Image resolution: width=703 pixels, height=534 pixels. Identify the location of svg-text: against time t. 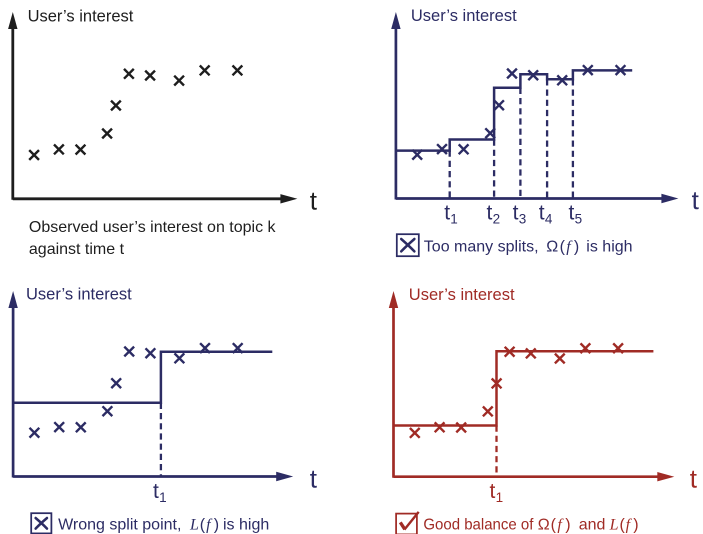
(77, 249).